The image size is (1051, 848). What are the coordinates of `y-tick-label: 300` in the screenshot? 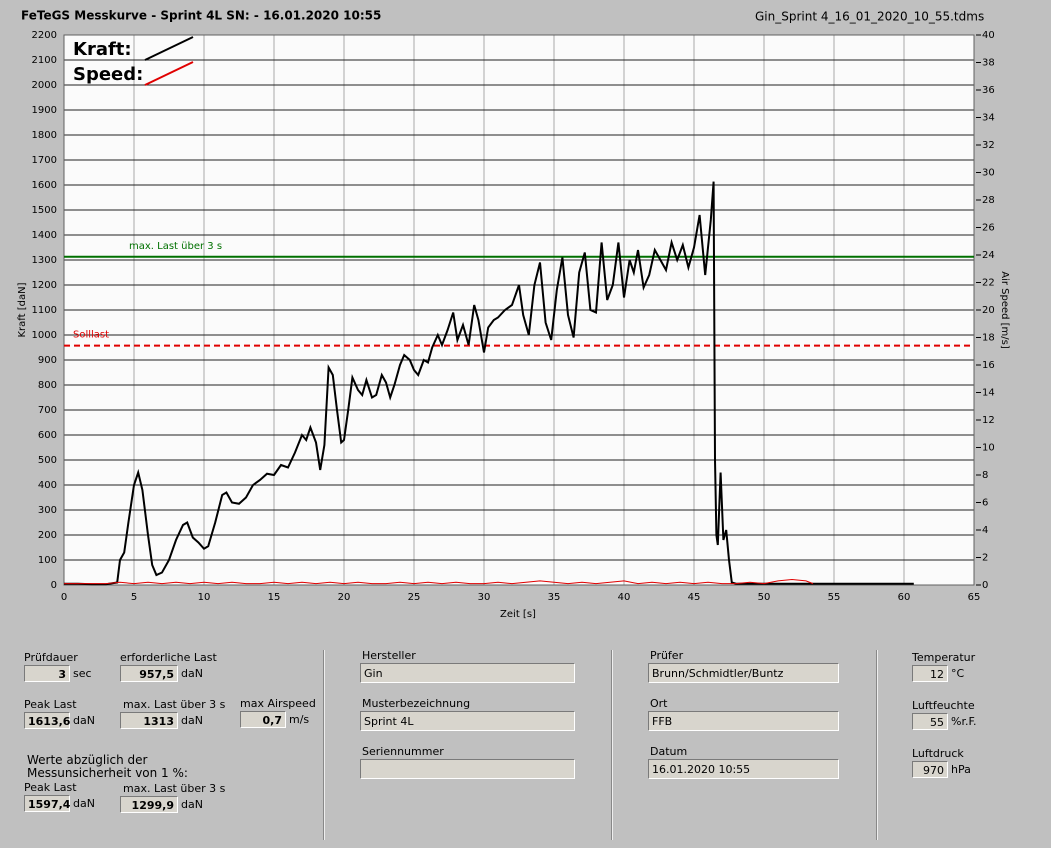 It's located at (47, 510).